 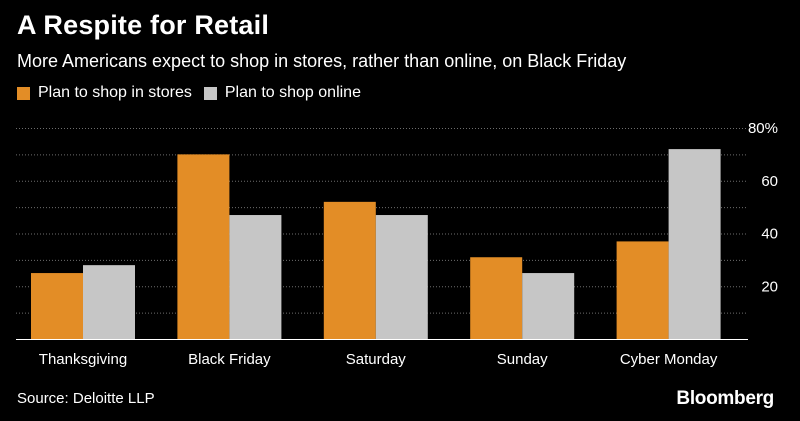 What do you see at coordinates (769, 181) in the screenshot?
I see `y-tick-label: 60` at bounding box center [769, 181].